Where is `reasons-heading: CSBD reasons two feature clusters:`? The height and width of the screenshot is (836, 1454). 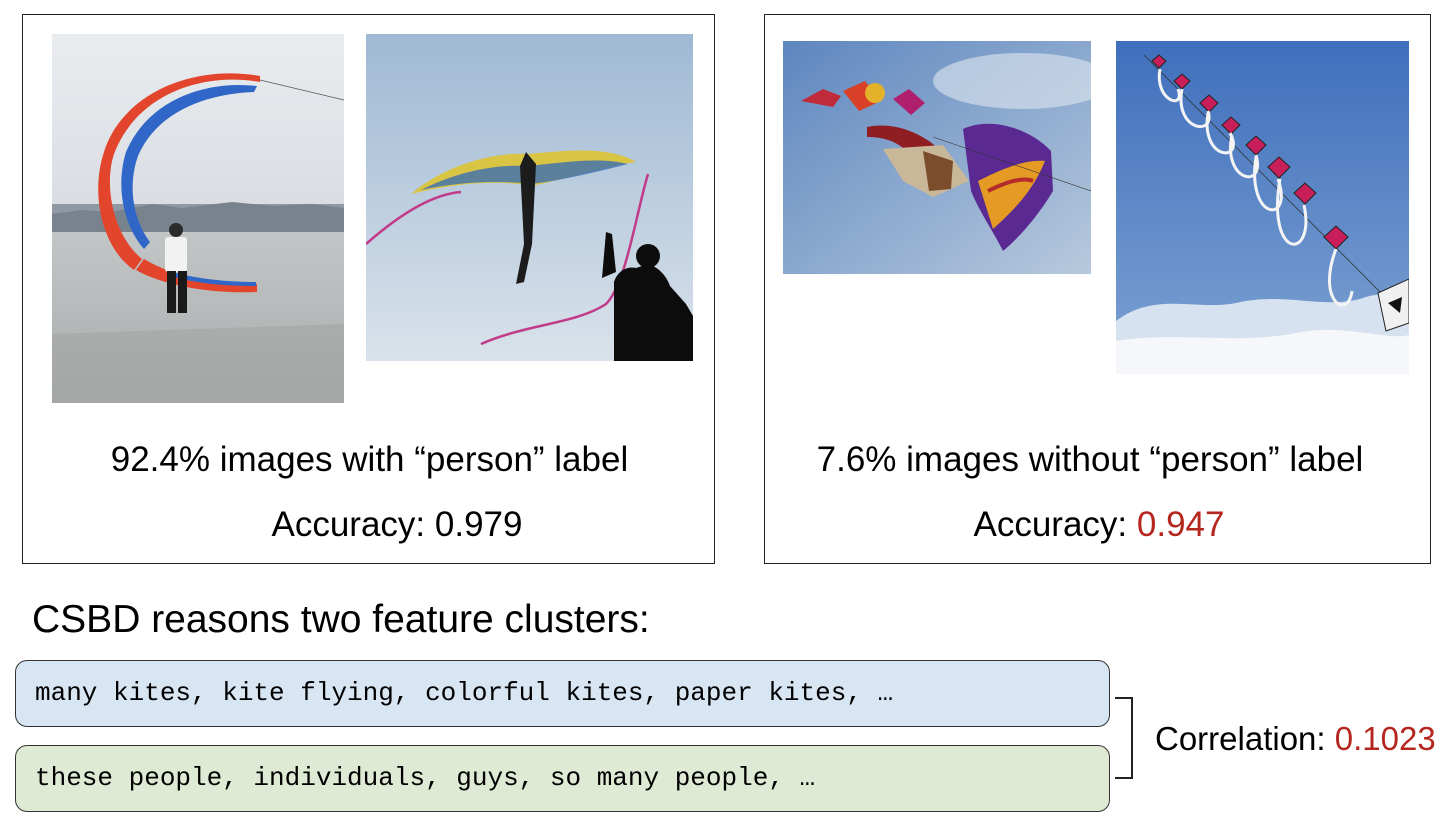 reasons-heading: CSBD reasons two feature clusters: is located at coordinates (341, 619).